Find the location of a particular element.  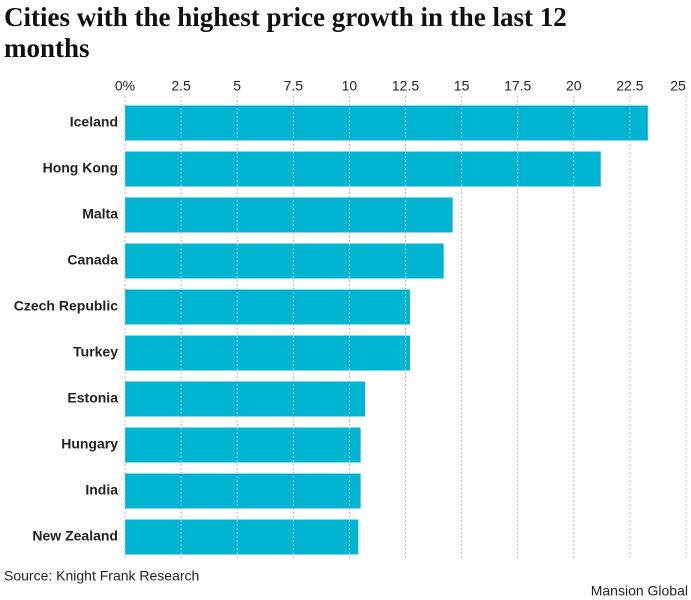

x-tick-label: 2.5 is located at coordinates (181, 86).